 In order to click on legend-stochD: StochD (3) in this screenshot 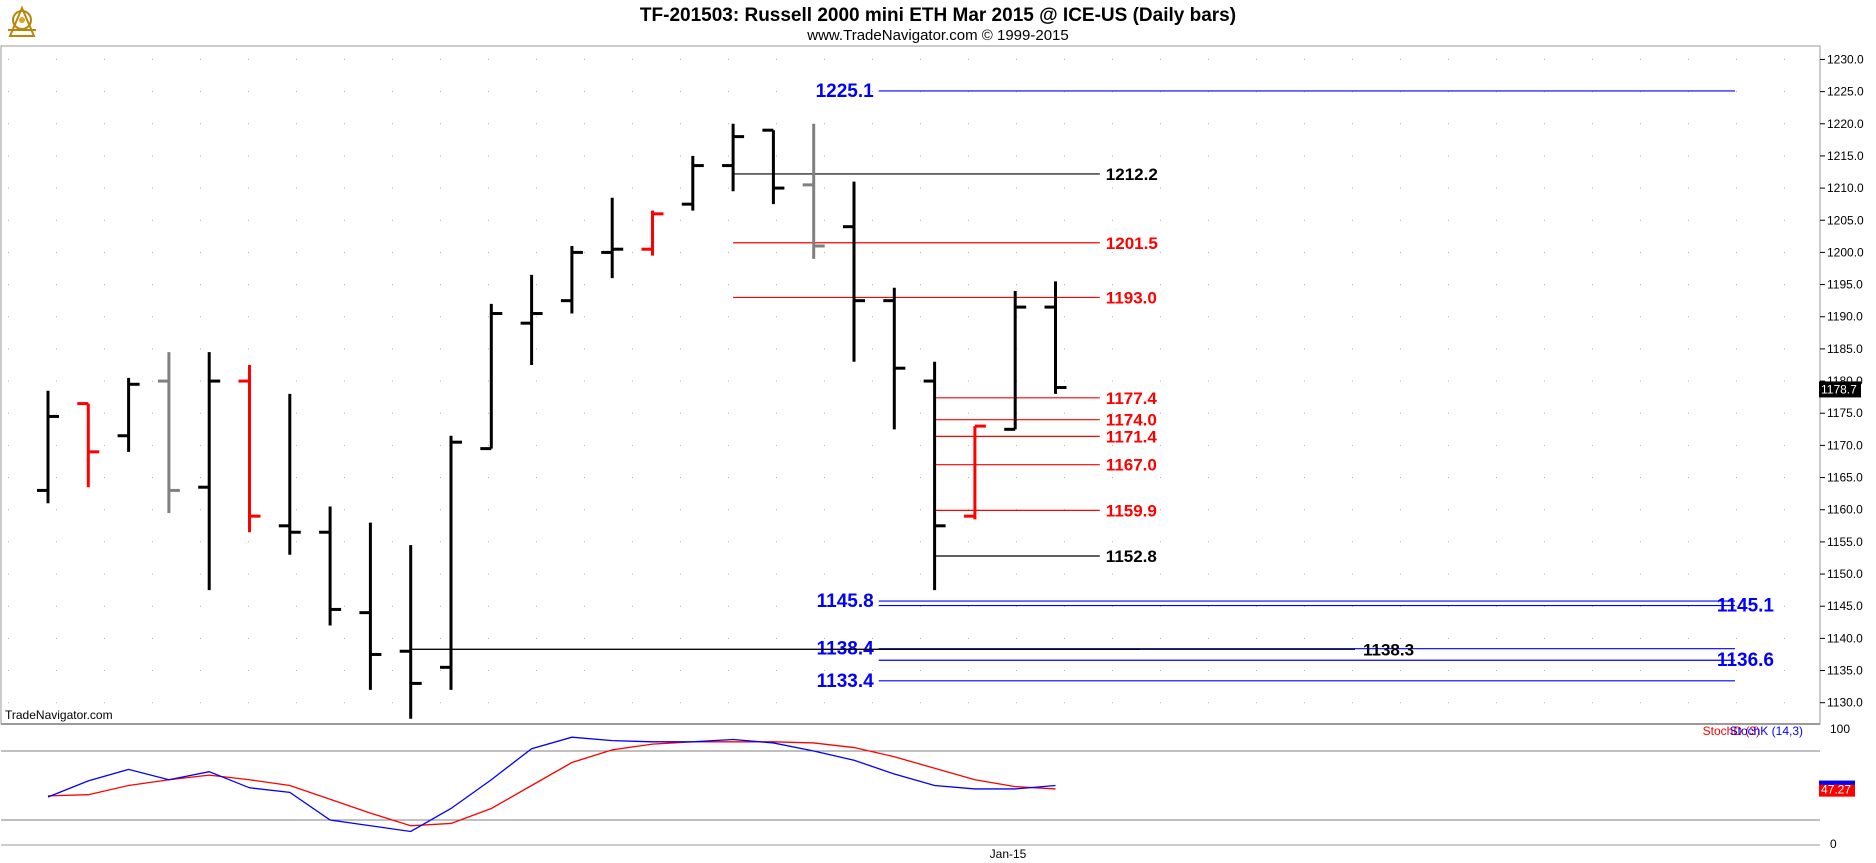, I will do `click(1731, 731)`.